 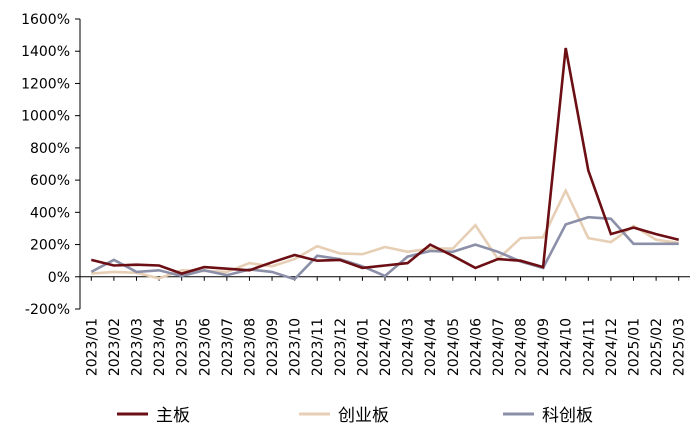 What do you see at coordinates (567, 347) in the screenshot?
I see `x-tick-label: 2024/10` at bounding box center [567, 347].